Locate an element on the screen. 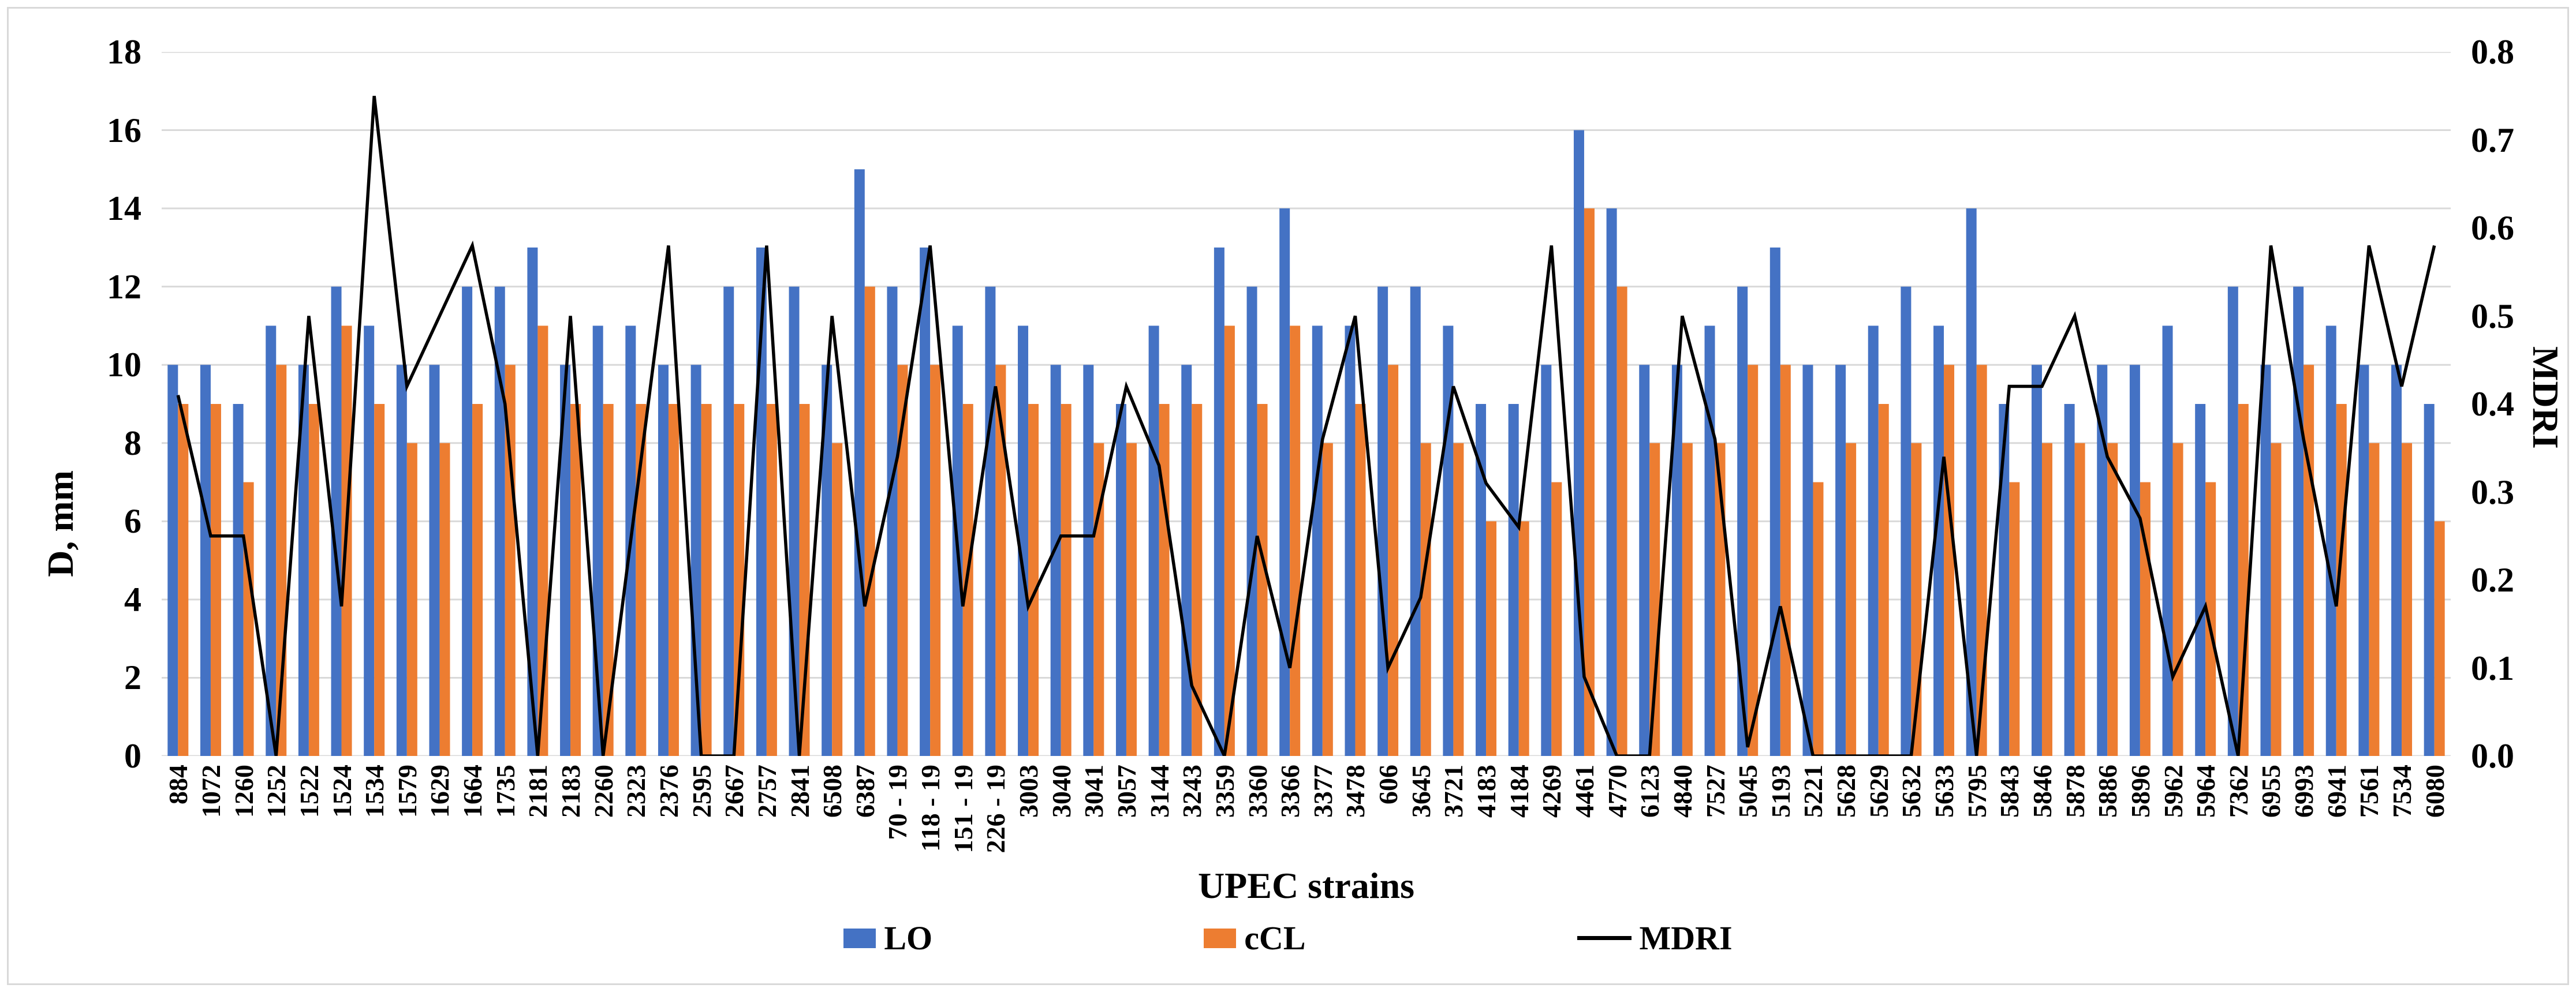 The image size is (2576, 992). x-axis-tick-label: 5846 is located at coordinates (2042, 792).